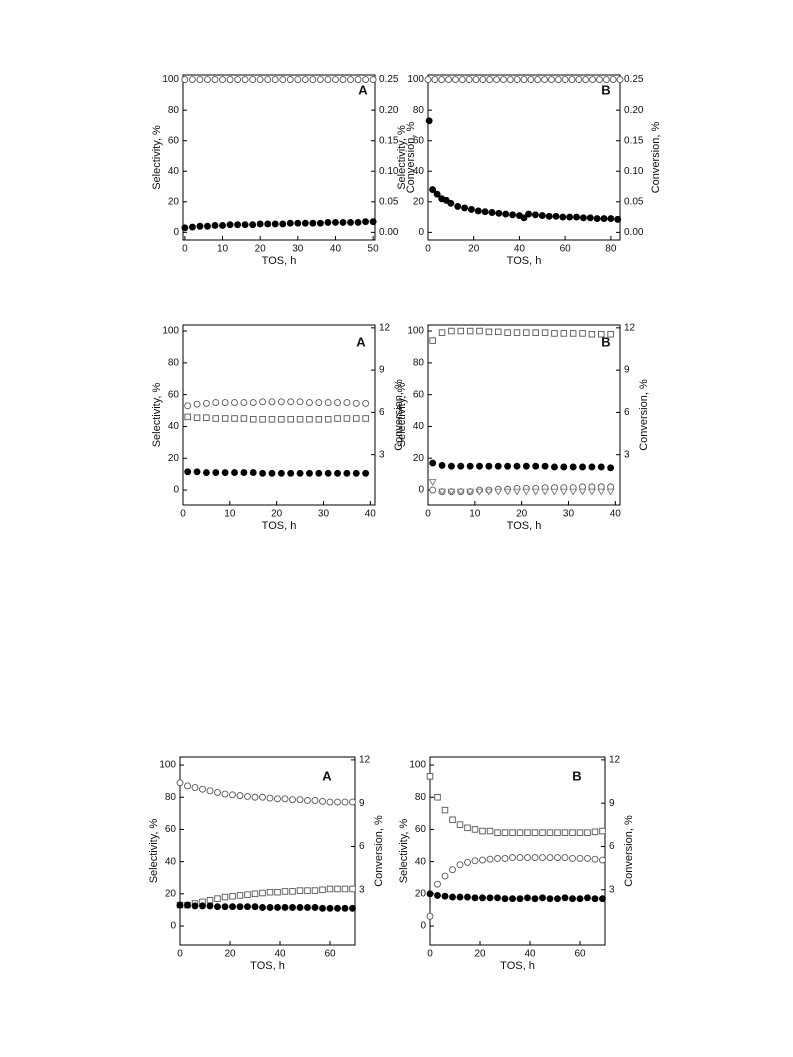 The width and height of the screenshot is (793, 1057). I want to click on x-tick-label: 60, so click(566, 249).